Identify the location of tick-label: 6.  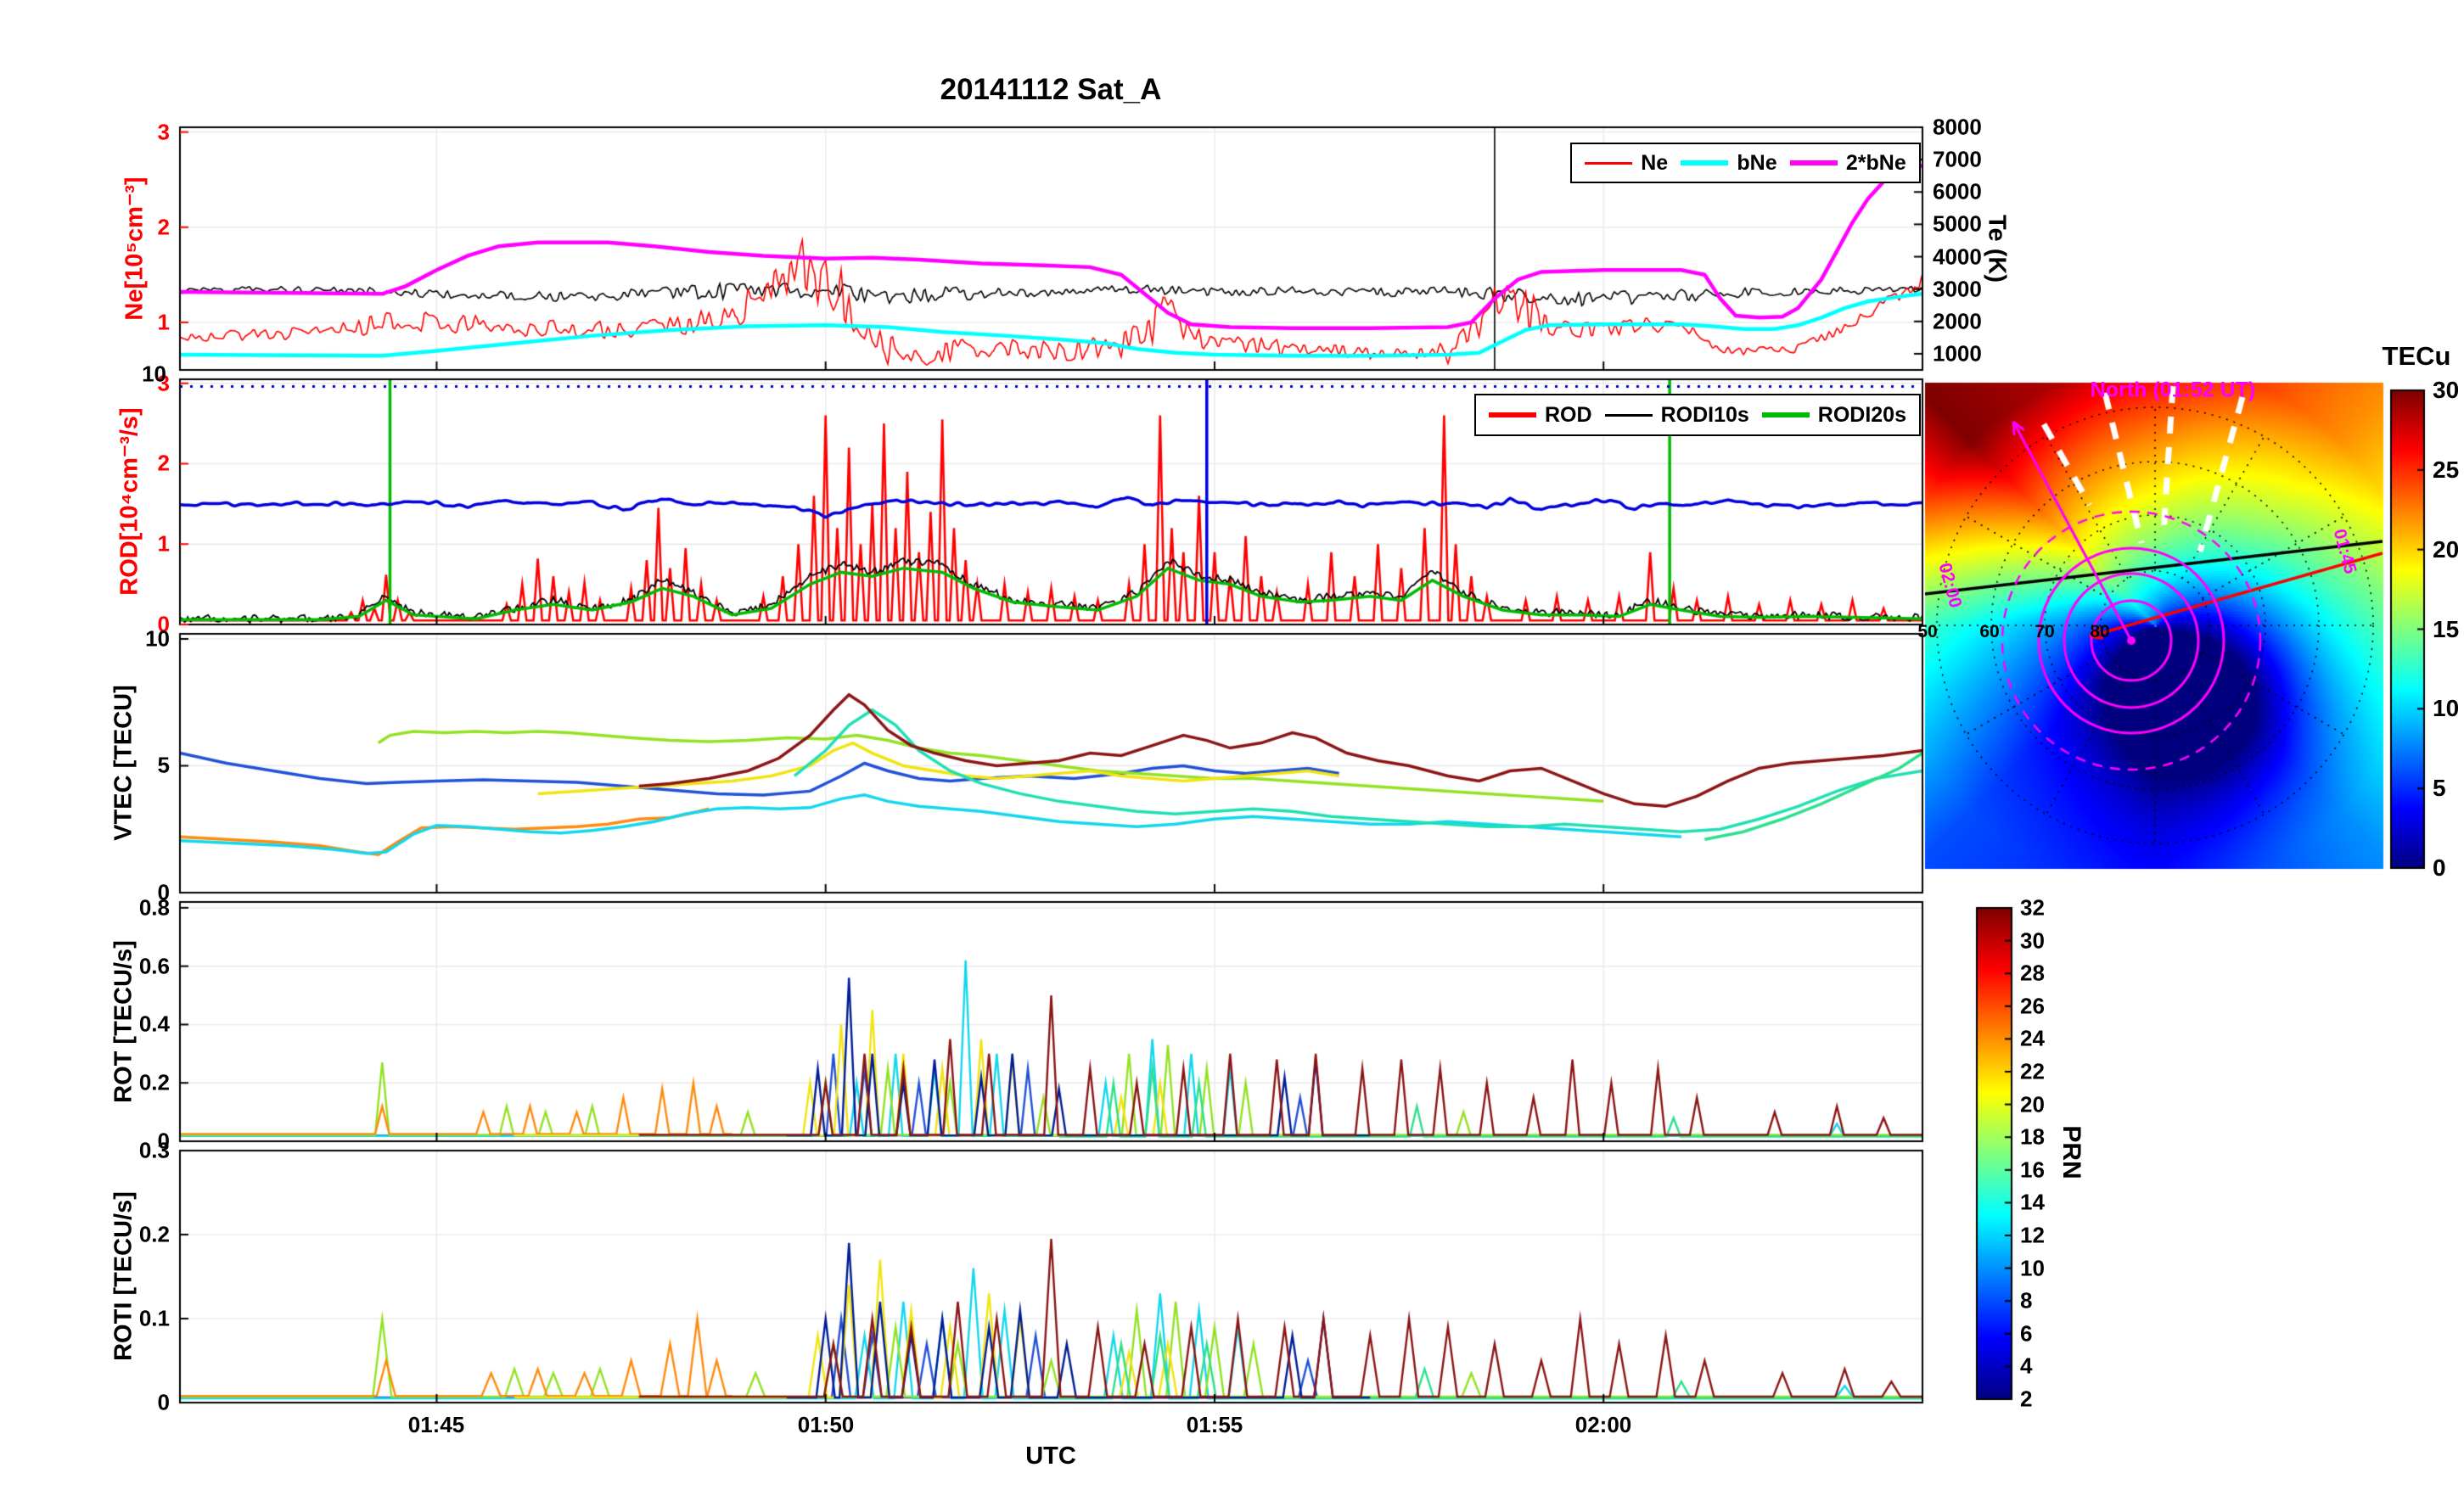
(2026, 1333).